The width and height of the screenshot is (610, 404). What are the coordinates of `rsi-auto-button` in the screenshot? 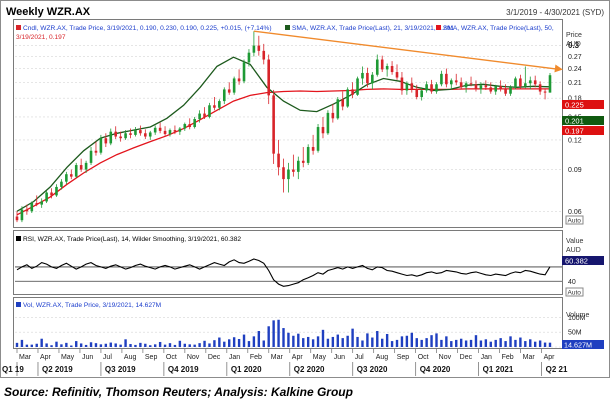 It's located at (574, 292).